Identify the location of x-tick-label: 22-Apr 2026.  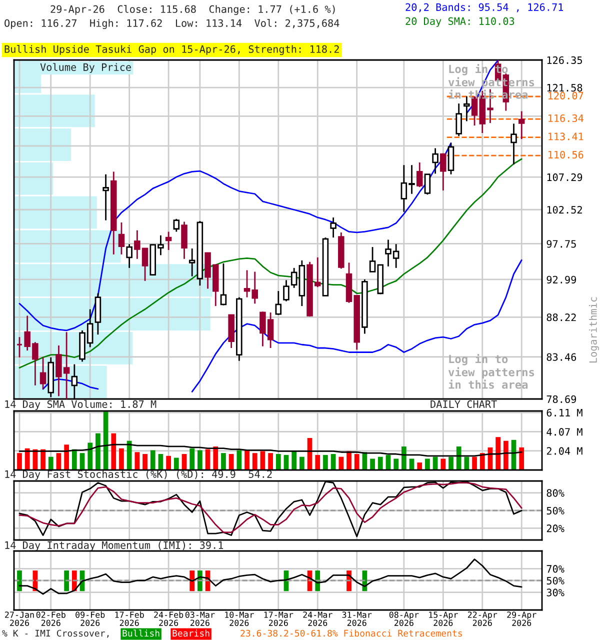
(483, 619).